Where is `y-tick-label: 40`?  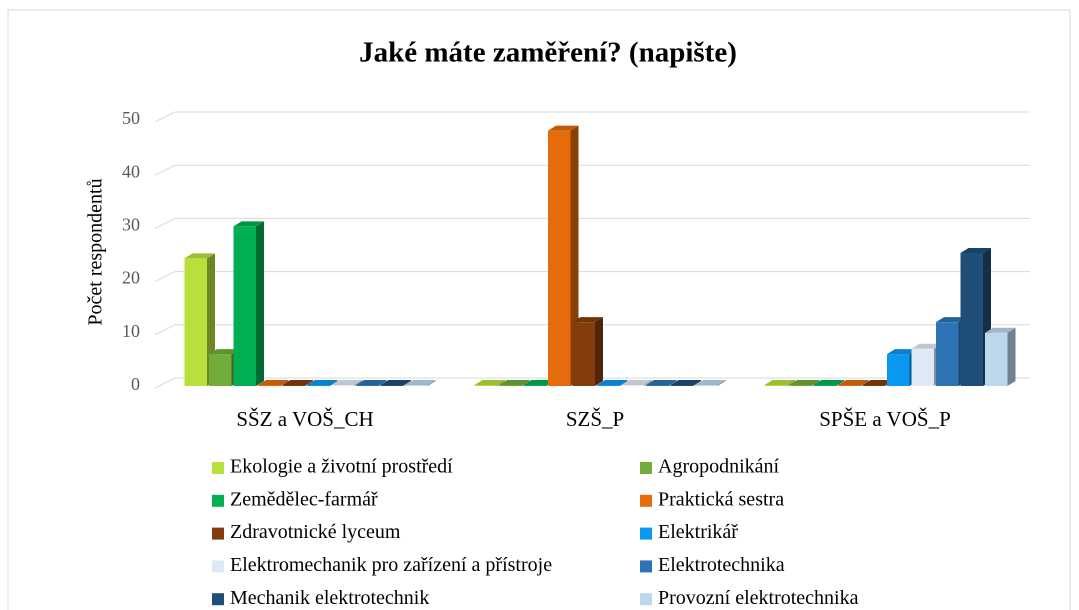 y-tick-label: 40 is located at coordinates (131, 171).